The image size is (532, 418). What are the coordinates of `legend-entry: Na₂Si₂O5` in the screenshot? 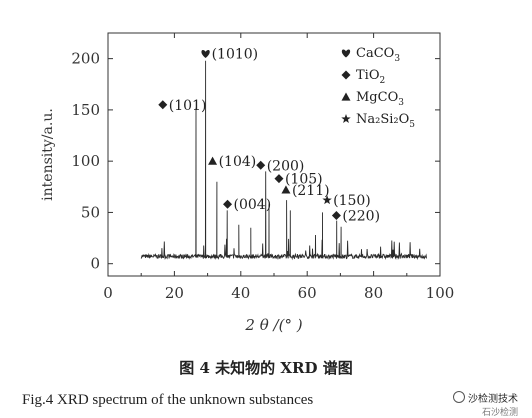 It's located at (385, 121).